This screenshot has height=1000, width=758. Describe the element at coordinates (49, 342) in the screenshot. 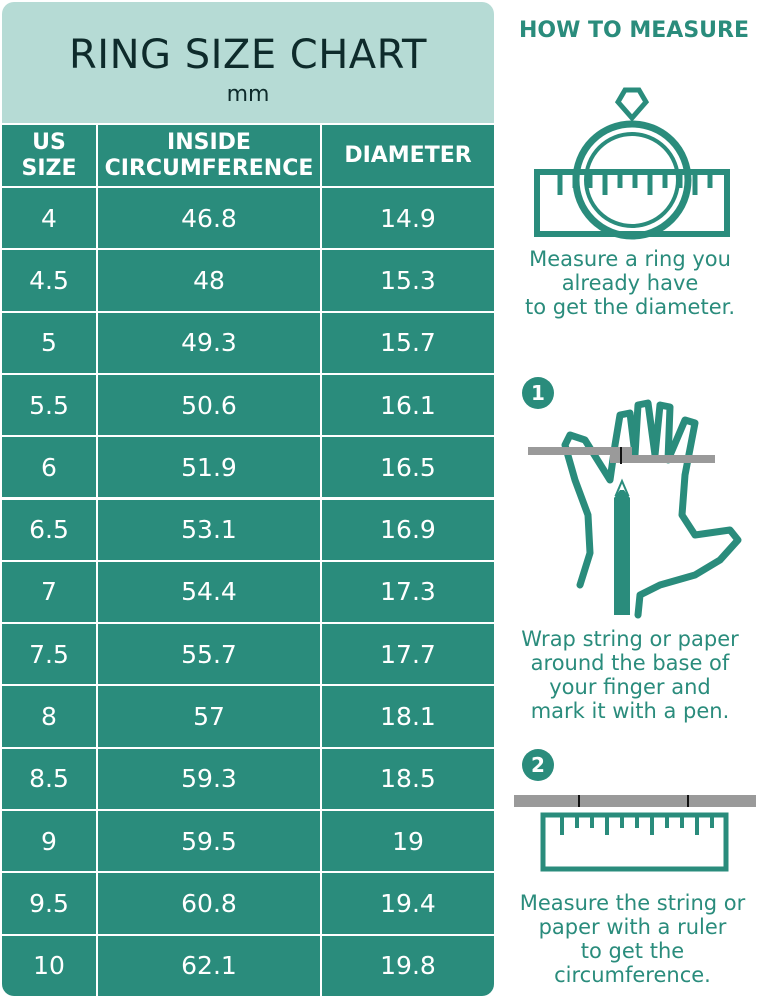

I see `us-size-cell: 5` at that location.